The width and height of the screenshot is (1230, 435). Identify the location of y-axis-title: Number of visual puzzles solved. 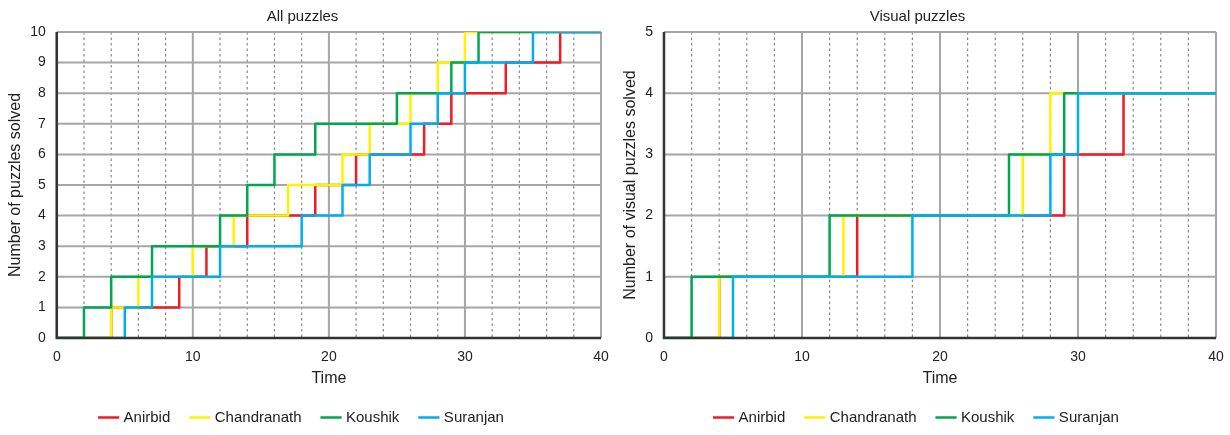
(630, 185).